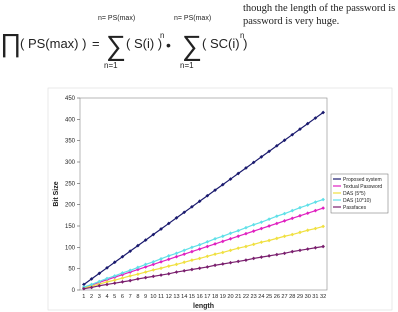 The height and width of the screenshot is (312, 398). I want to click on x-tick-label: 28, so click(292, 297).